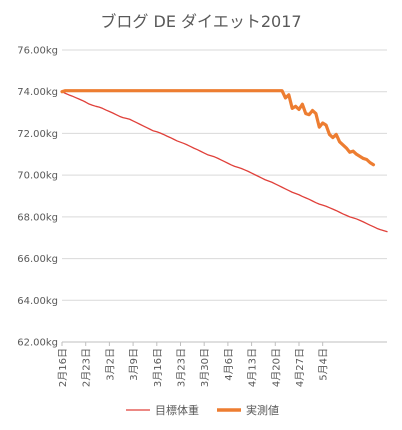 The image size is (402, 430). What do you see at coordinates (37, 343) in the screenshot?
I see `y-tick-label: 62.00kg` at bounding box center [37, 343].